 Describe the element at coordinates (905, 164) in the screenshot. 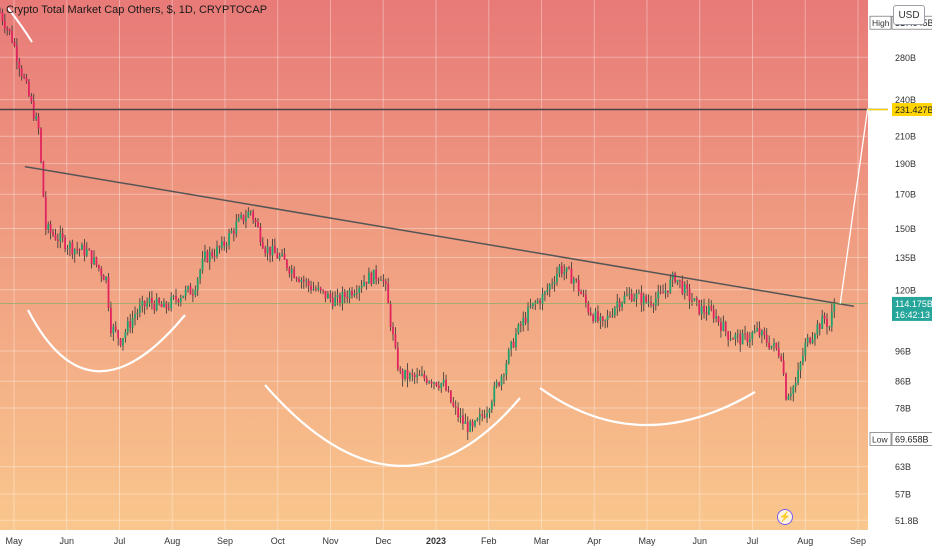

I see `price-tick-label: 190B` at that location.